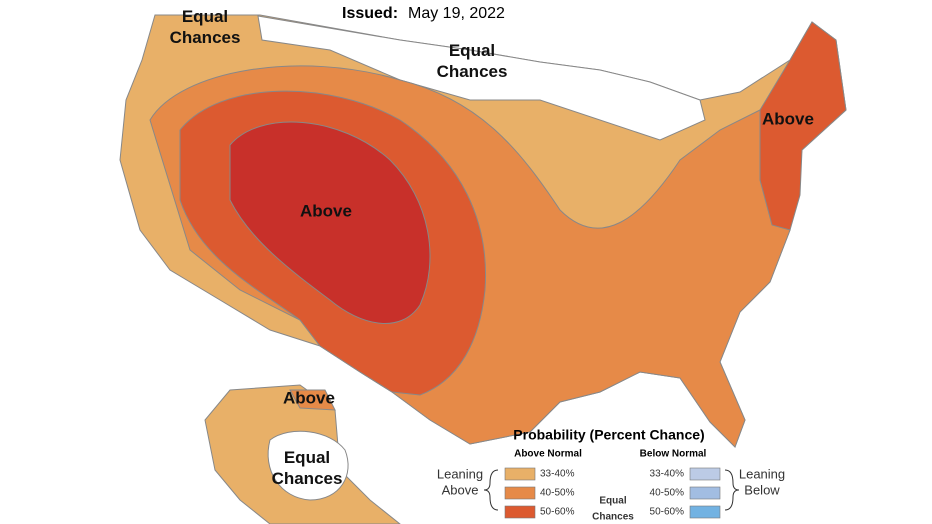 This screenshot has width=932, height=524. I want to click on issued-label: Issued:, so click(370, 13).